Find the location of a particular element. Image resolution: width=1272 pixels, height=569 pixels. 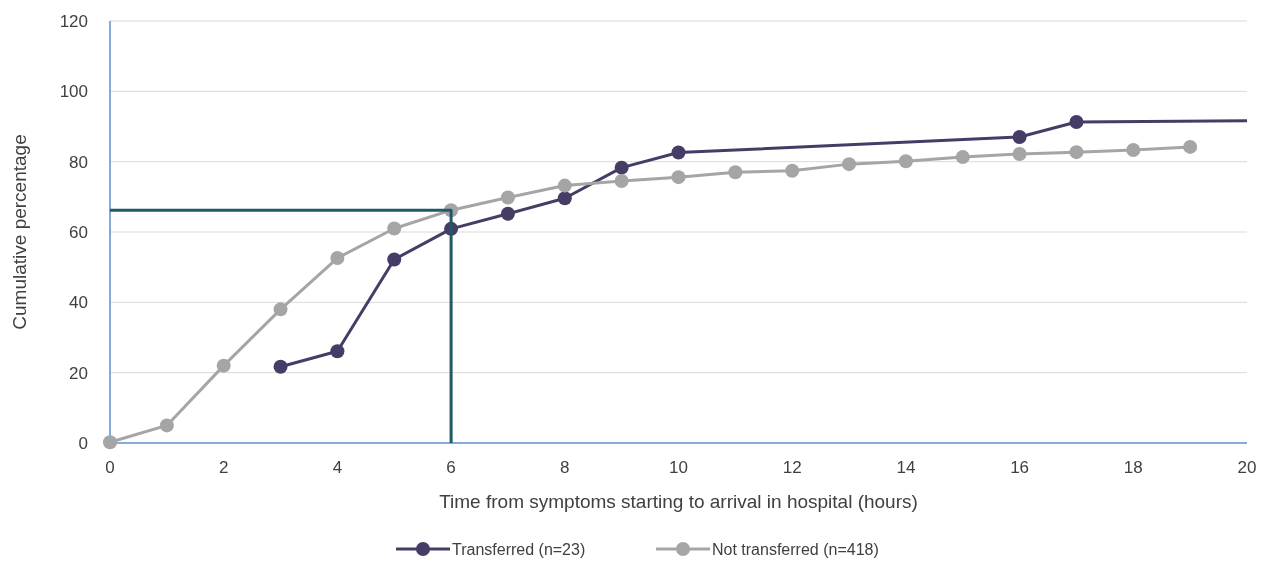

x-tick-label: 18 is located at coordinates (1133, 467).